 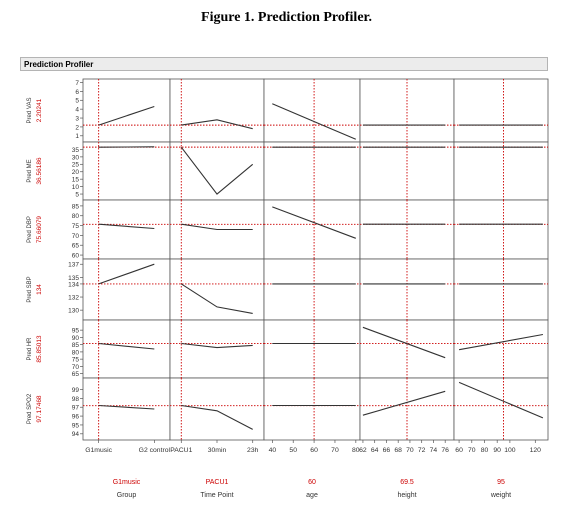 I want to click on factor-name: weight, so click(x=500, y=495).